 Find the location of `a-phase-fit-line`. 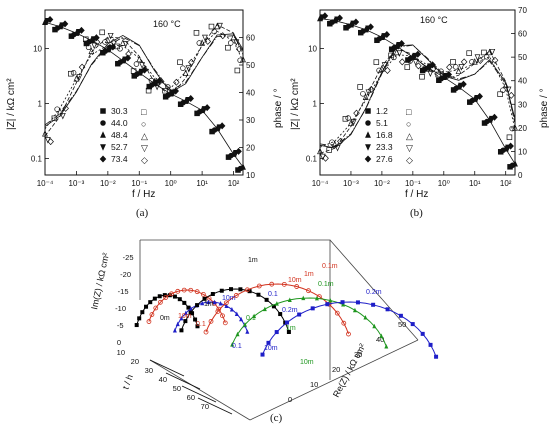

a-phase-fit-line is located at coordinates (144, 80).